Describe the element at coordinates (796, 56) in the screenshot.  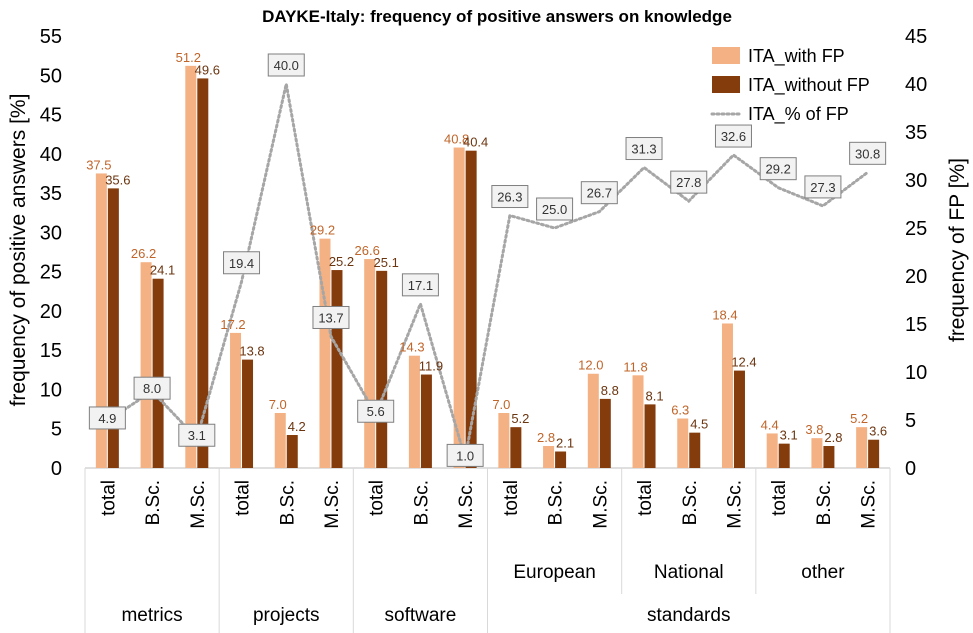
I see `legend-label: ITA_with FP` at that location.